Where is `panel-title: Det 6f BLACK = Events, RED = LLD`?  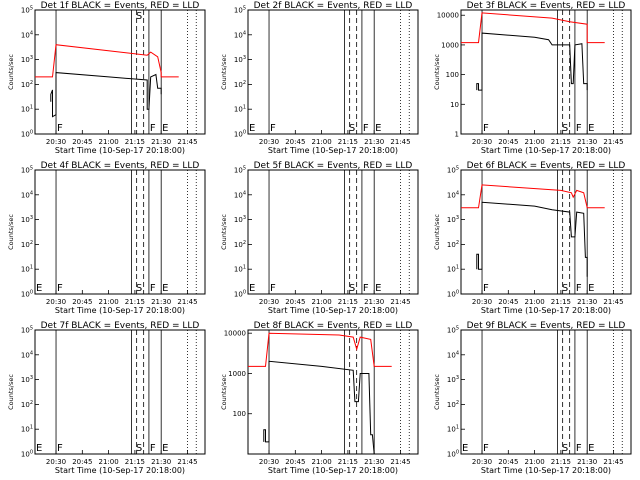
panel-title: Det 6f BLACK = Events, RED = LLD is located at coordinates (546, 166).